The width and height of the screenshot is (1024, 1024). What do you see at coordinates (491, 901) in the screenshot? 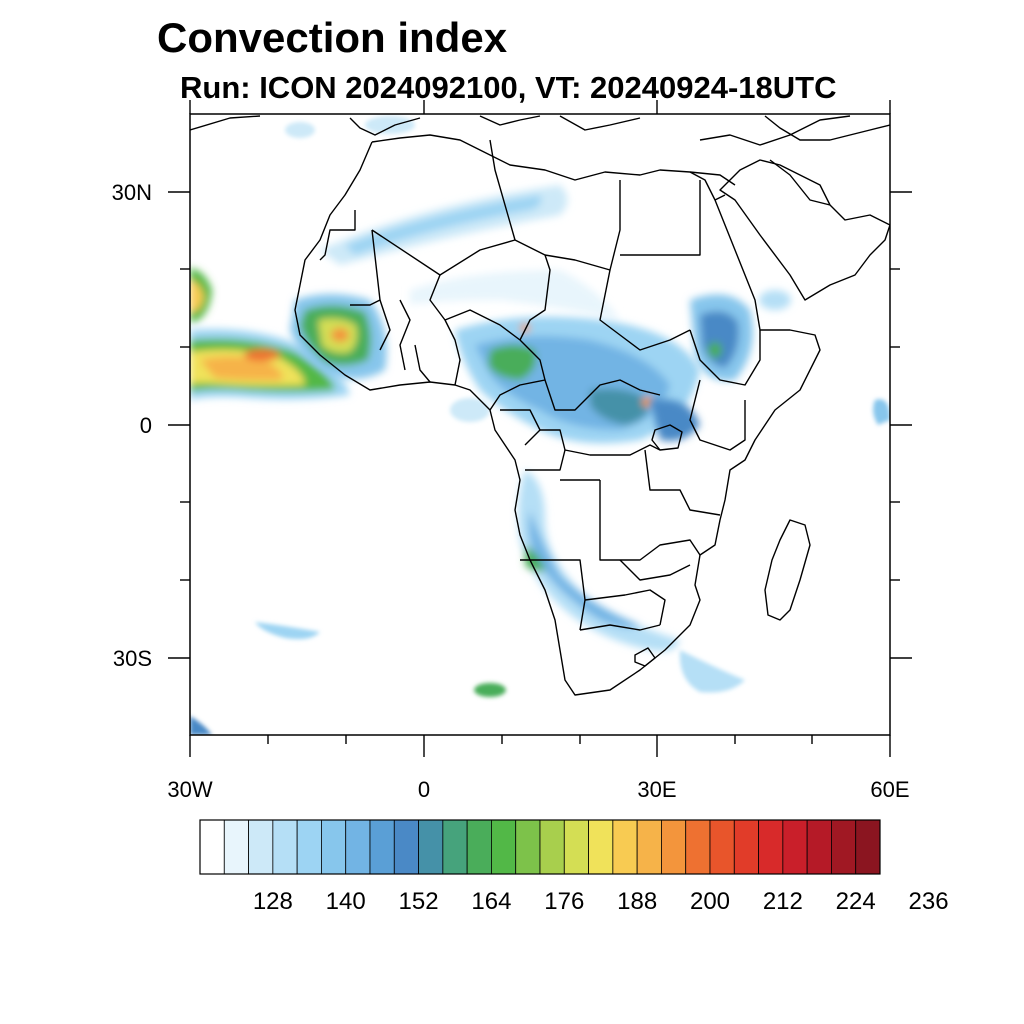
I see `colorbar-tick-label: 164` at bounding box center [491, 901].